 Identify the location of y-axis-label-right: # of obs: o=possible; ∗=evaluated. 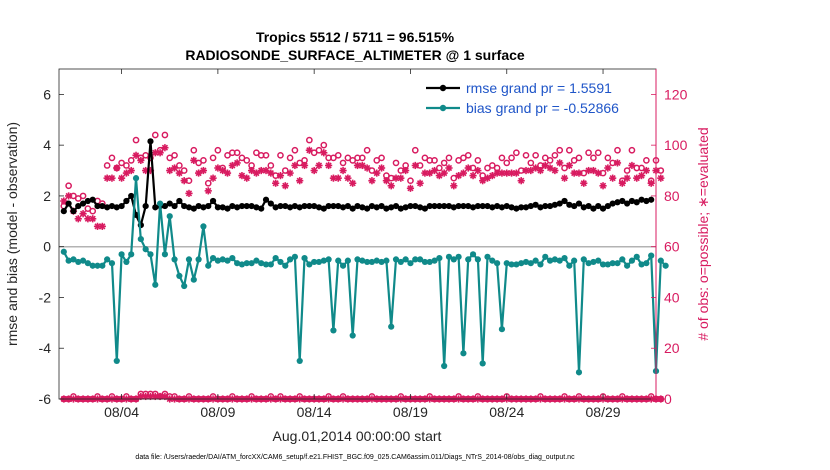
(703, 233).